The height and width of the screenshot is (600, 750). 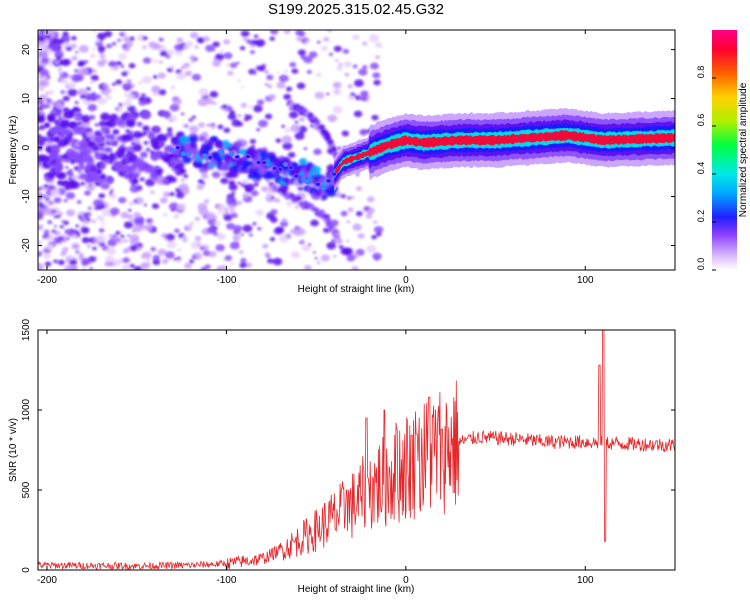 I want to click on top-y-tick-label: 10, so click(x=26, y=99).